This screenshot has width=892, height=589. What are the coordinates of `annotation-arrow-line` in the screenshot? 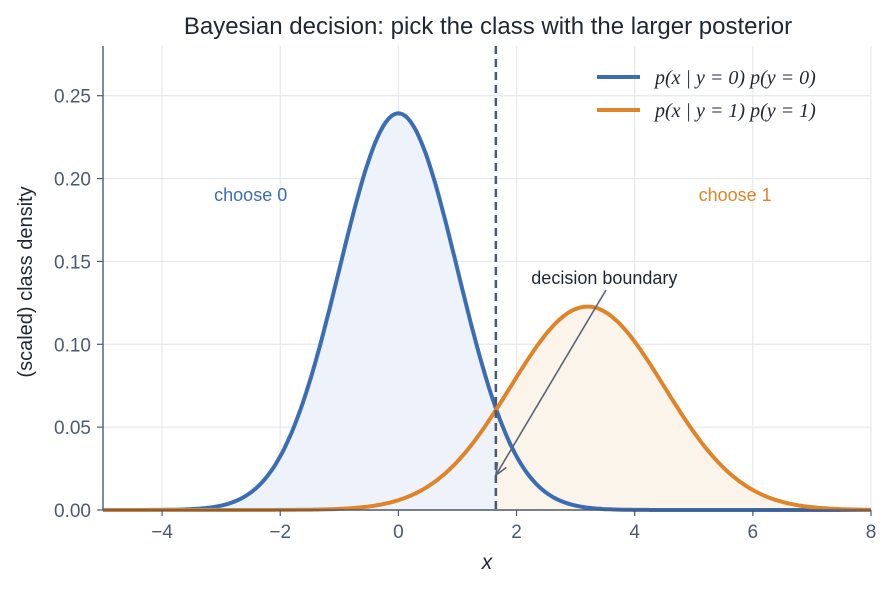 It's located at (551, 382).